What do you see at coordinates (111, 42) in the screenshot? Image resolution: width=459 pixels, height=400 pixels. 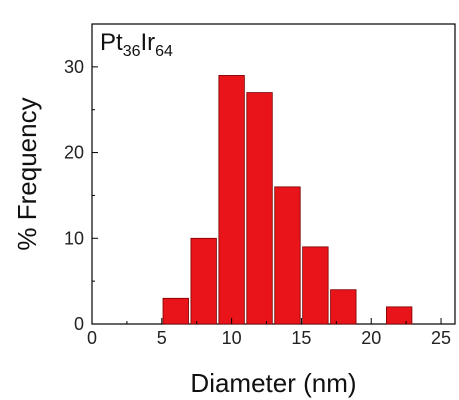 I see `title-part-1: Pt` at bounding box center [111, 42].